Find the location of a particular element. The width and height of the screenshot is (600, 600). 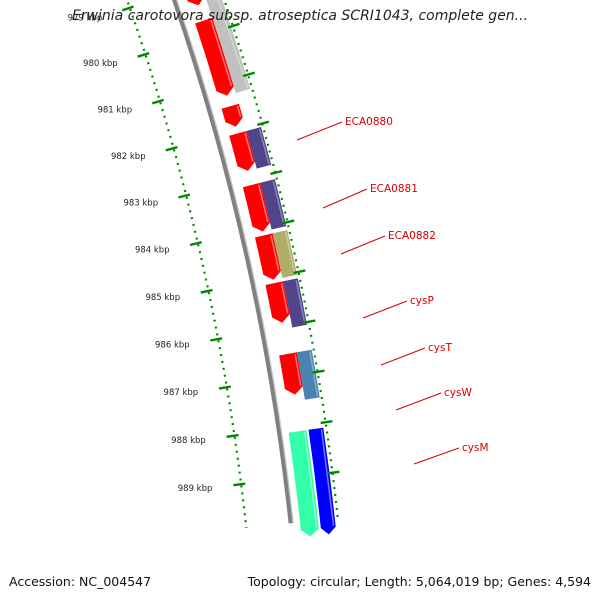

kbp-tick-label: 985 kbp is located at coordinates (162, 298).